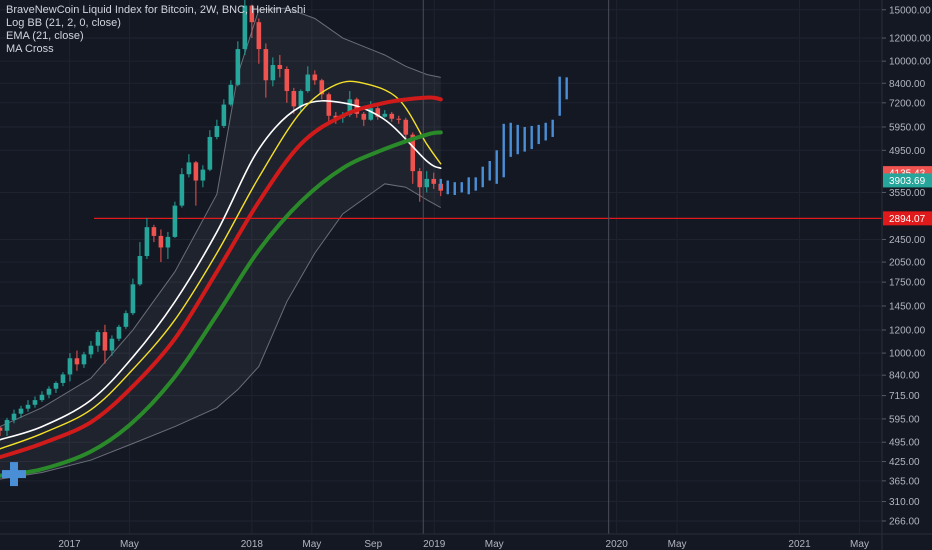 The height and width of the screenshot is (550, 932). I want to click on price-tick-label-18: 8400.00, so click(907, 84).